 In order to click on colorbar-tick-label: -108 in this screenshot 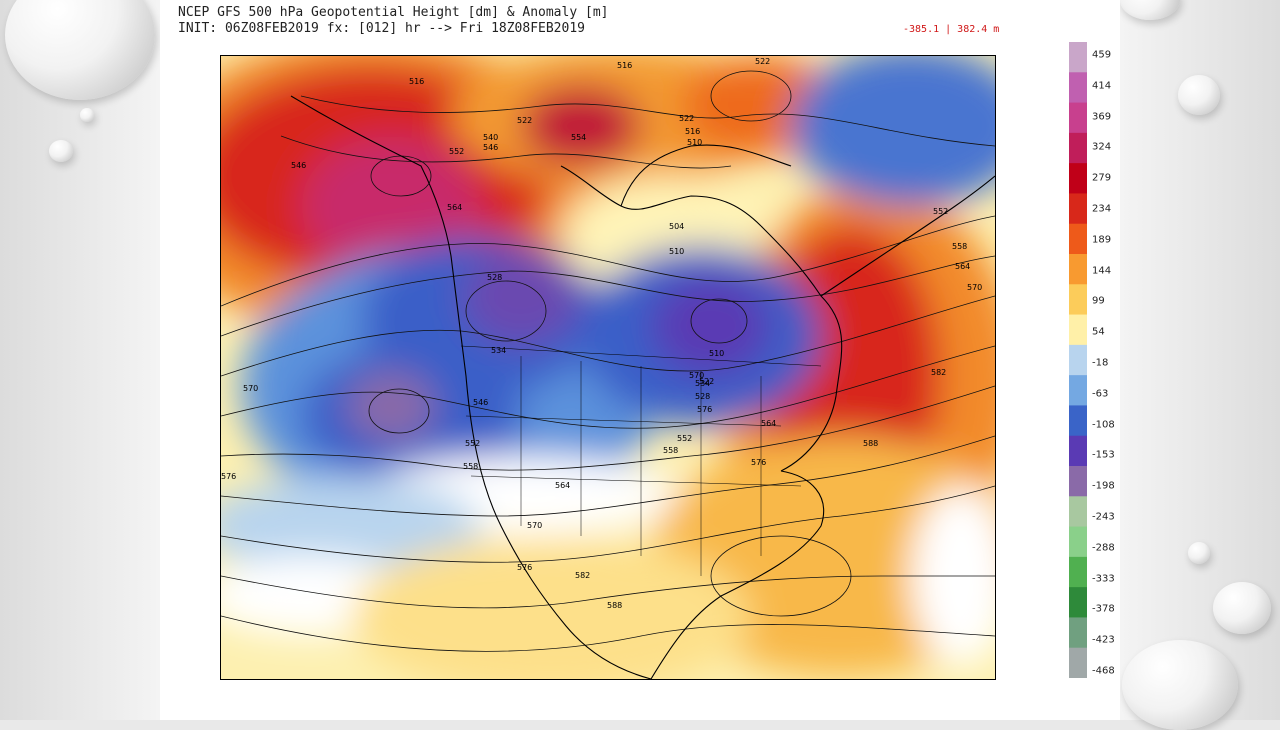, I will do `click(1103, 425)`.